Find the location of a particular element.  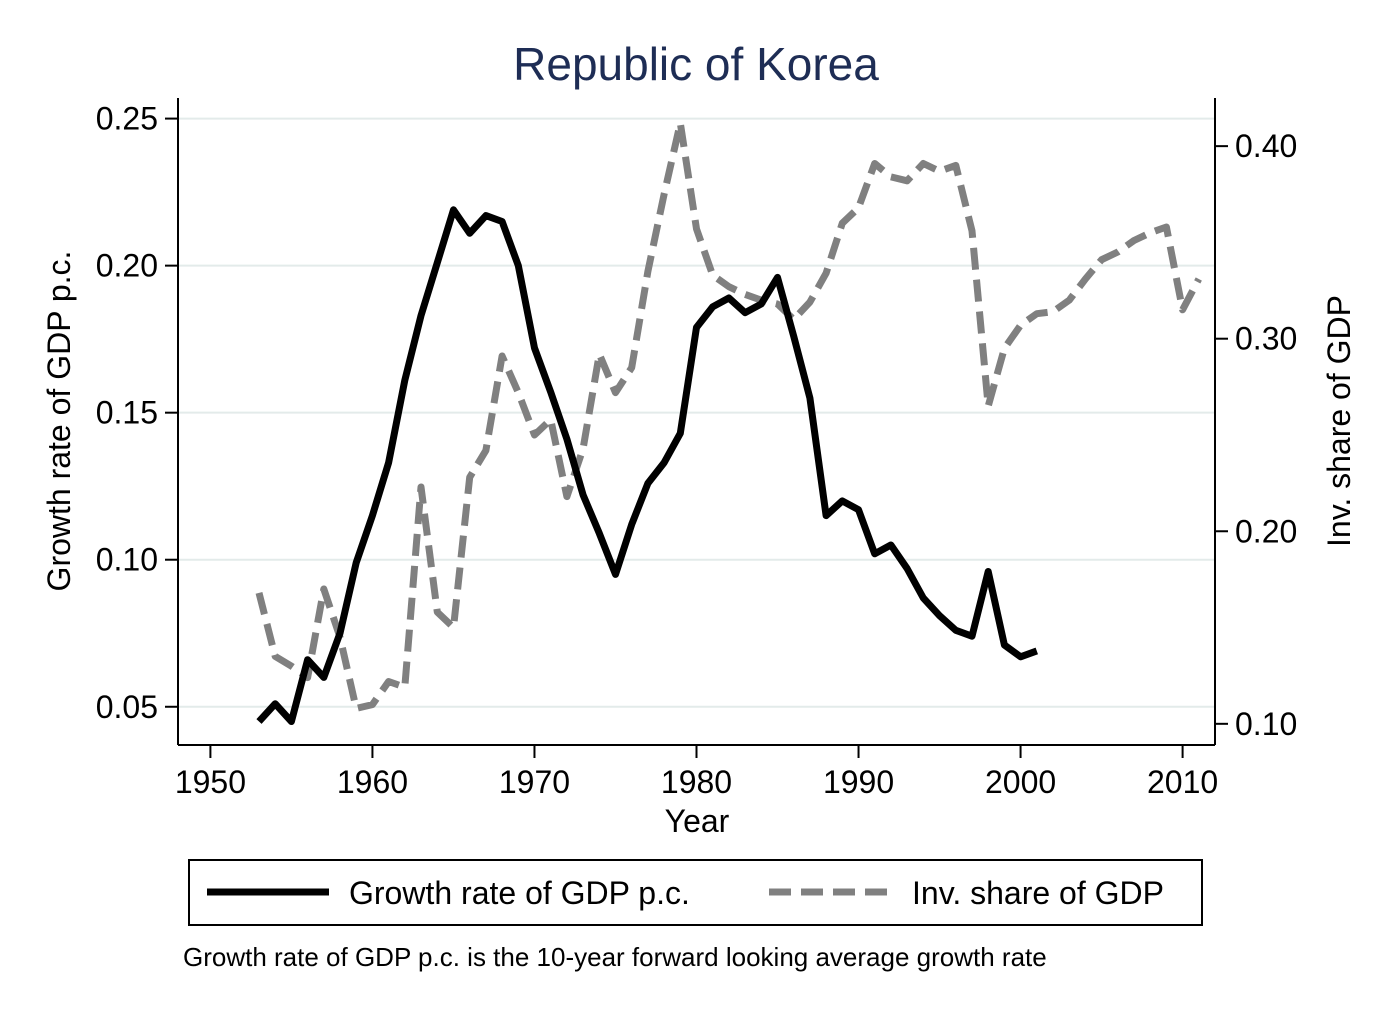

legend-label-investment: Inv. share of GDP is located at coordinates (1038, 893).